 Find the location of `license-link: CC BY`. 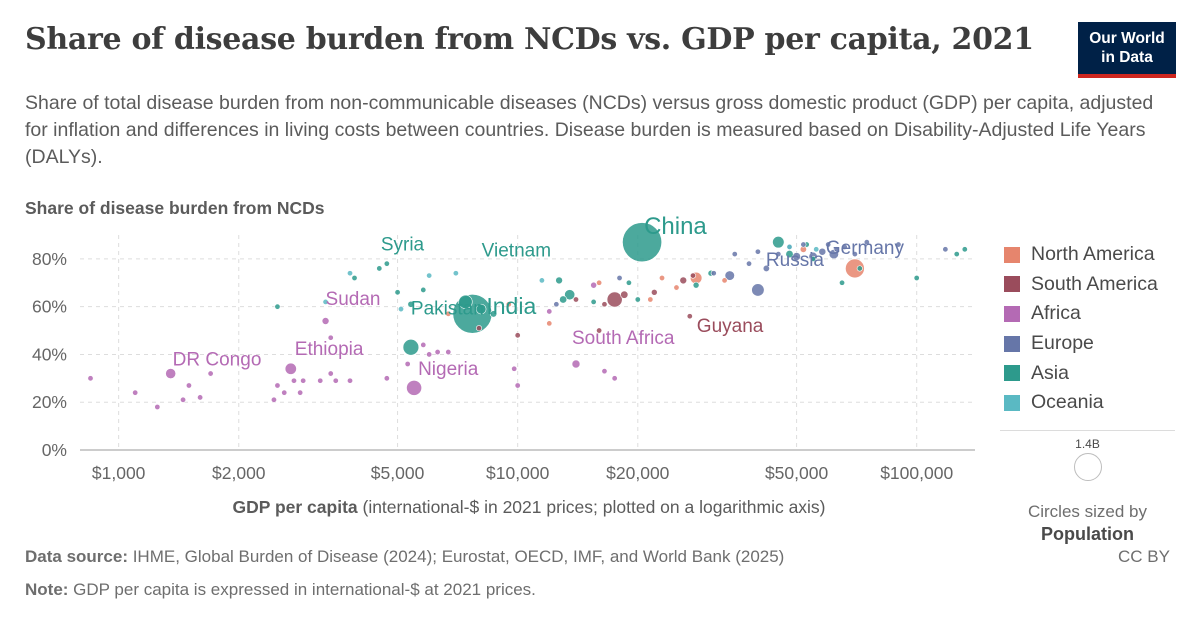

license-link: CC BY is located at coordinates (1144, 556).